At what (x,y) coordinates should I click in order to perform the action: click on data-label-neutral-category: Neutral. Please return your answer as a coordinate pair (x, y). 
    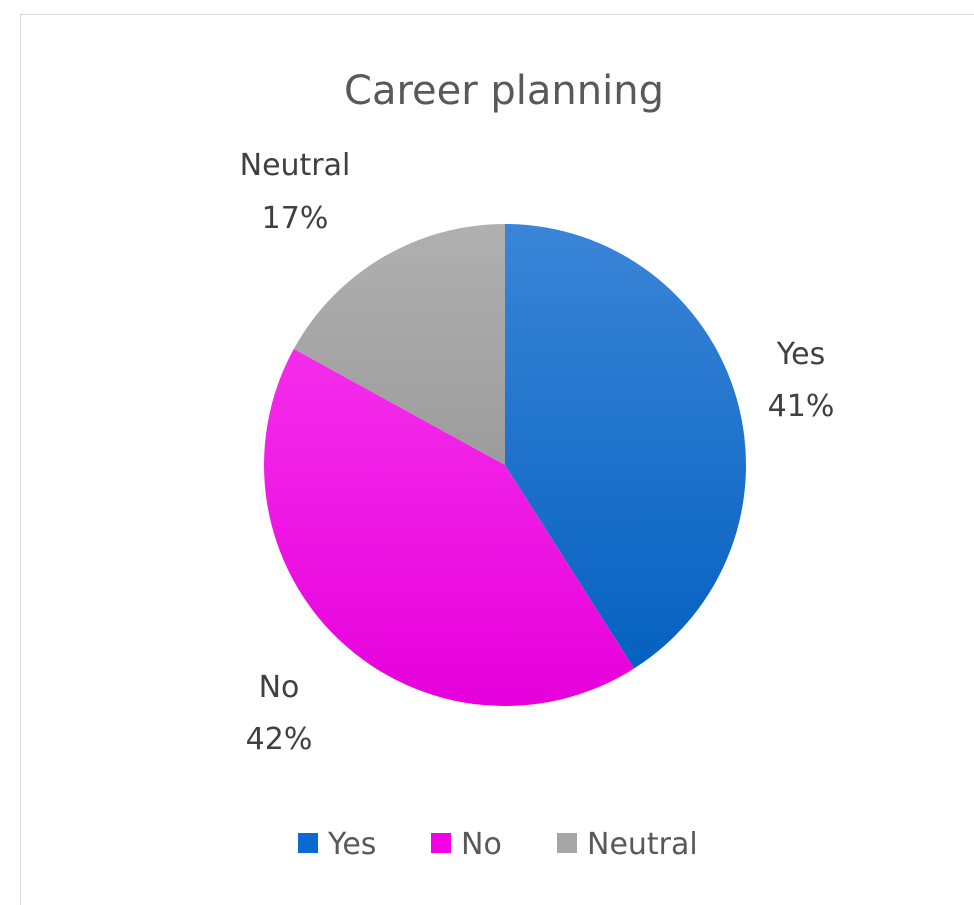
    Looking at the image, I should click on (295, 165).